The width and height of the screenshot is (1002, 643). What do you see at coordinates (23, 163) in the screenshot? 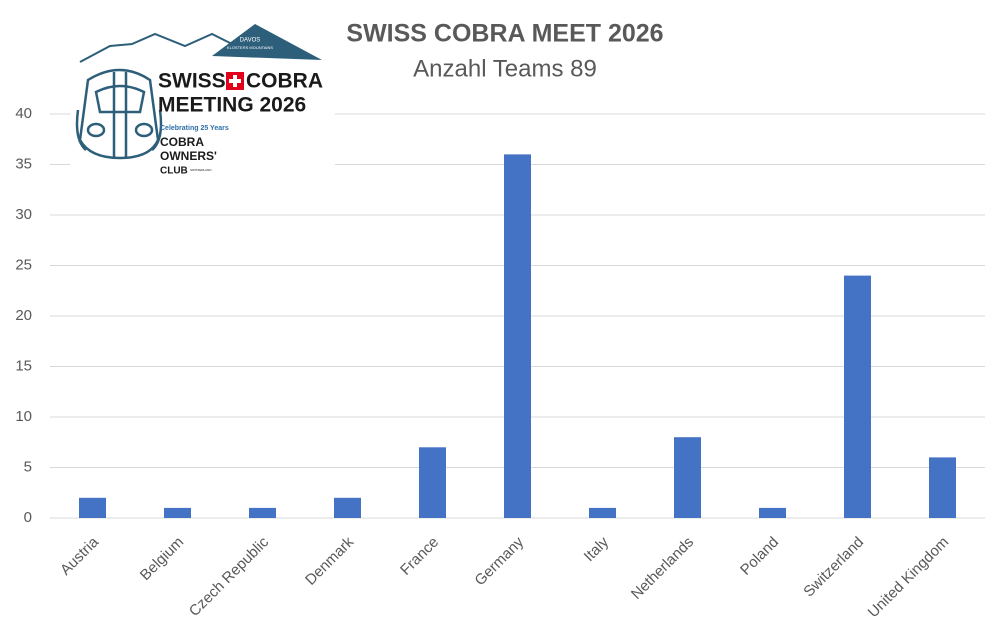
I see `y-tick-label: 35` at bounding box center [23, 163].